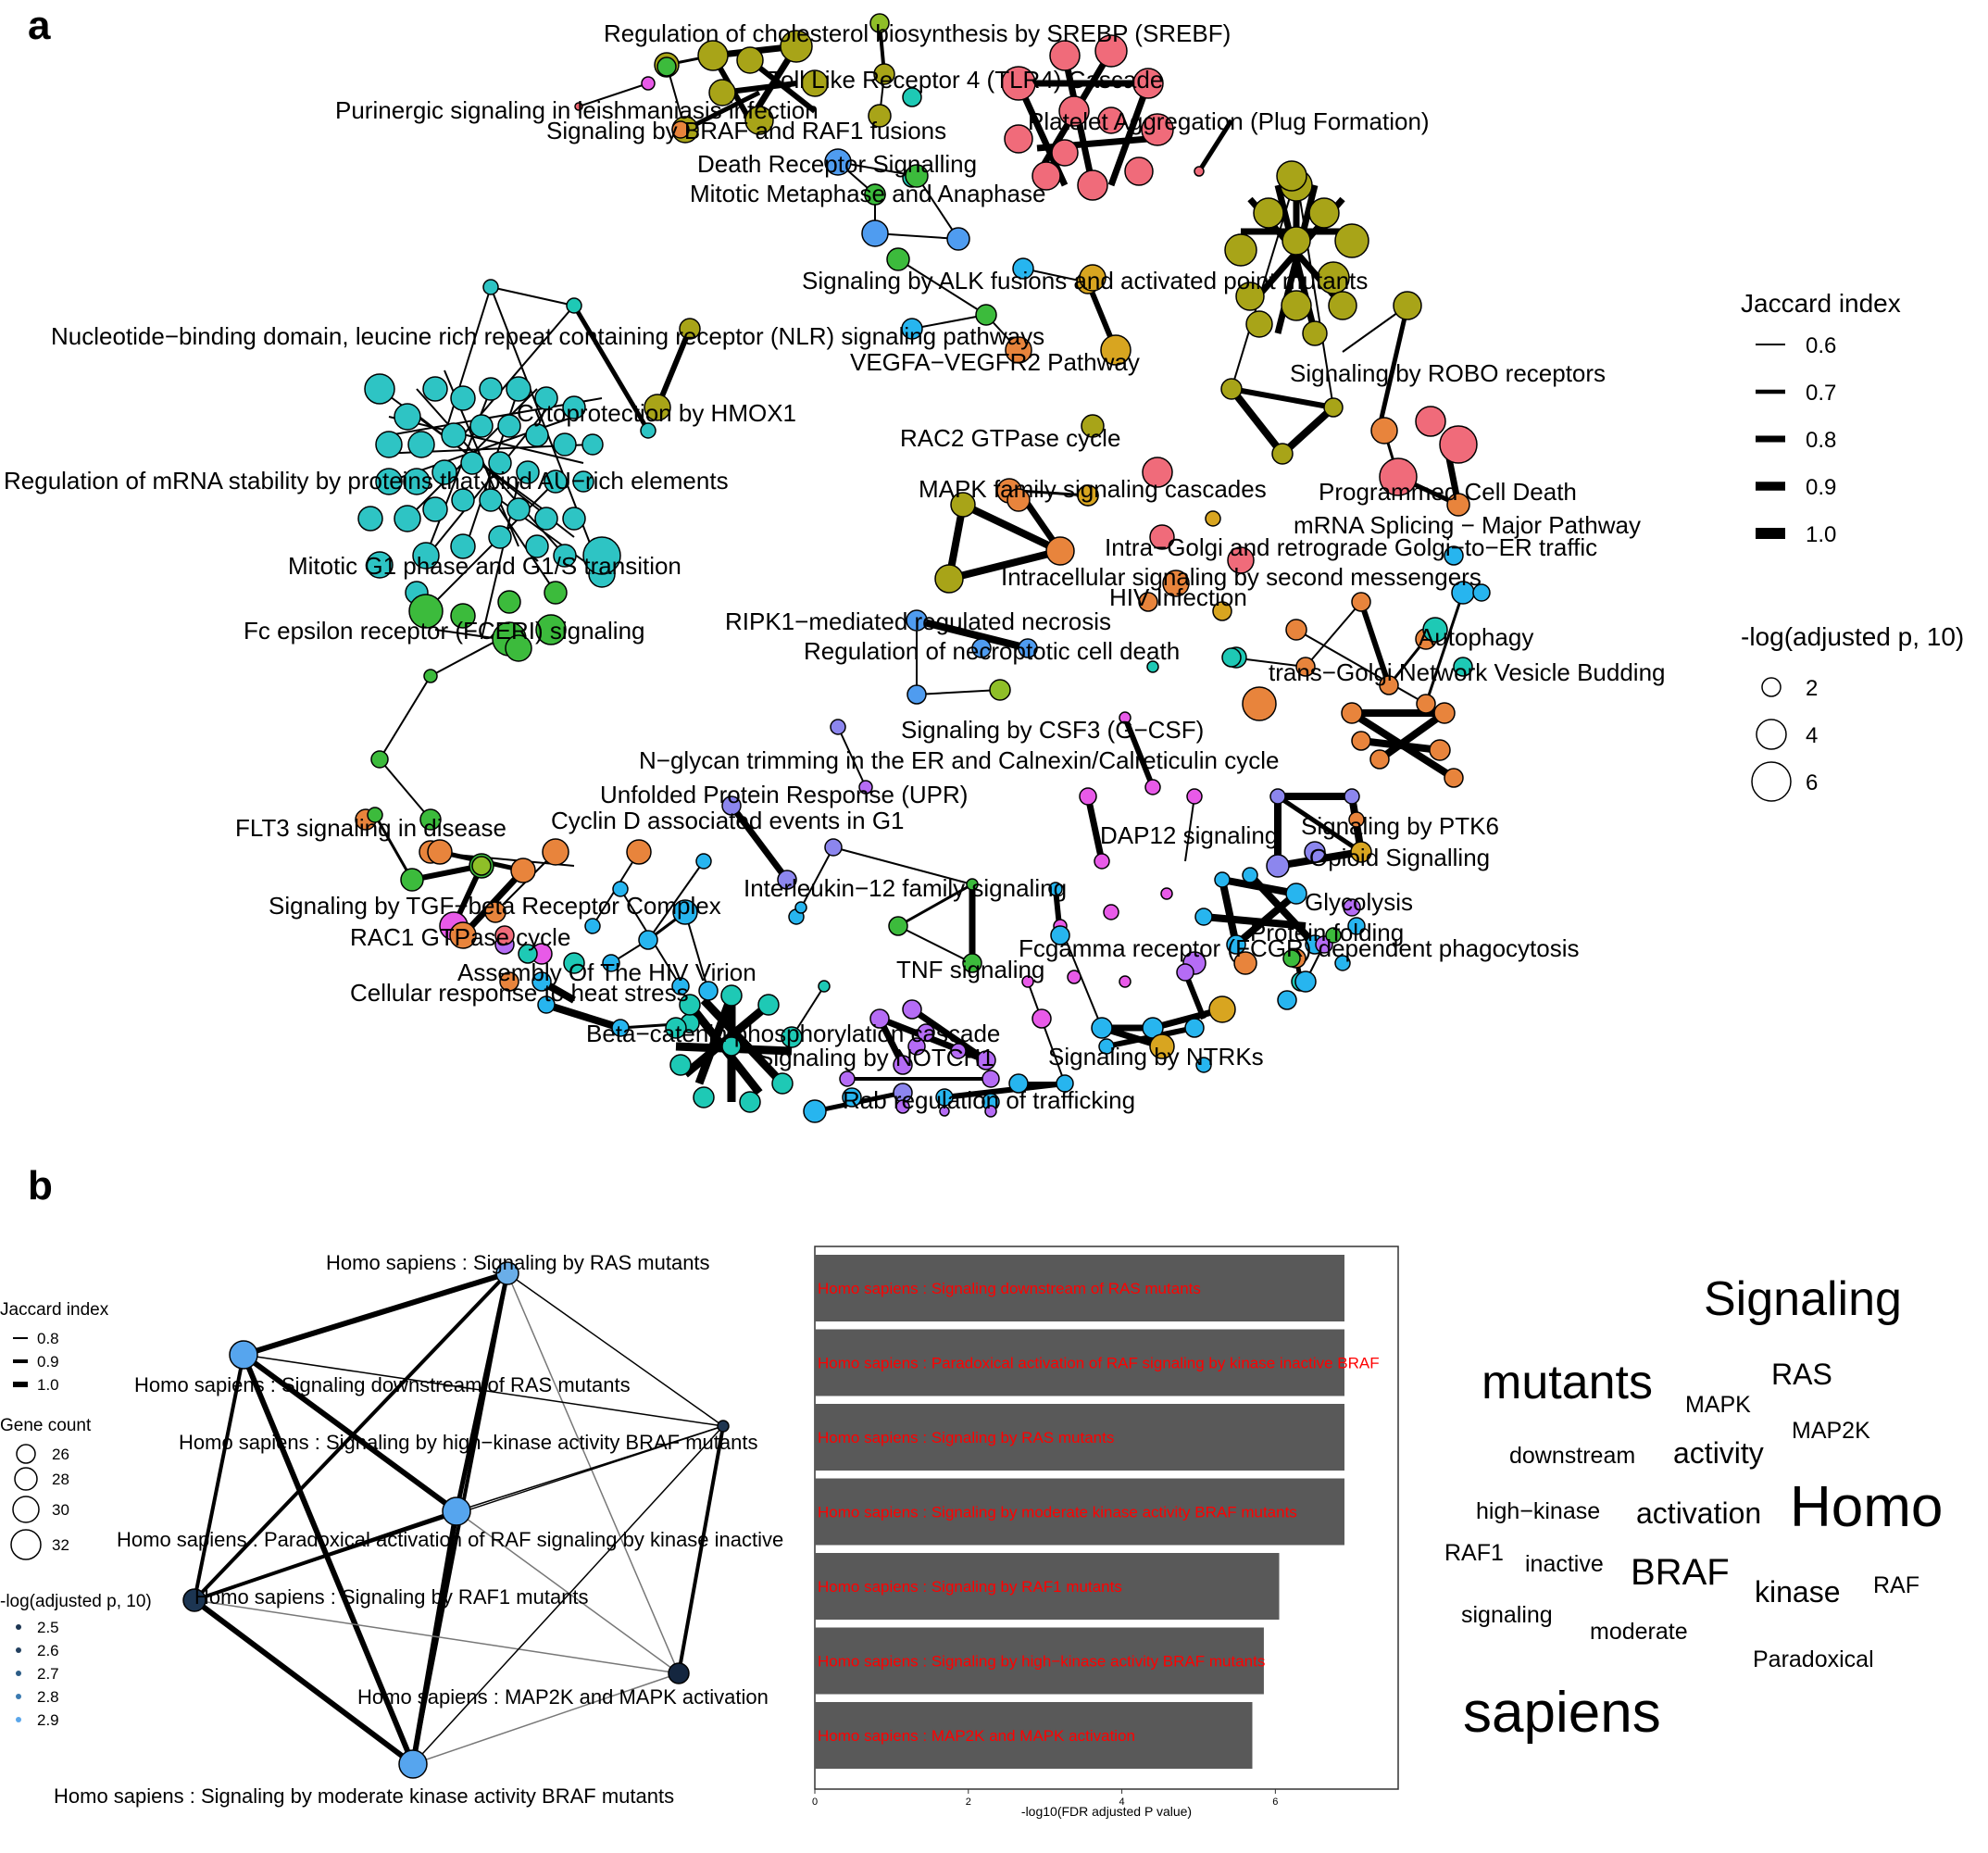 Image resolution: width=1988 pixels, height=1853 pixels. I want to click on bar, so click(1079, 1437).